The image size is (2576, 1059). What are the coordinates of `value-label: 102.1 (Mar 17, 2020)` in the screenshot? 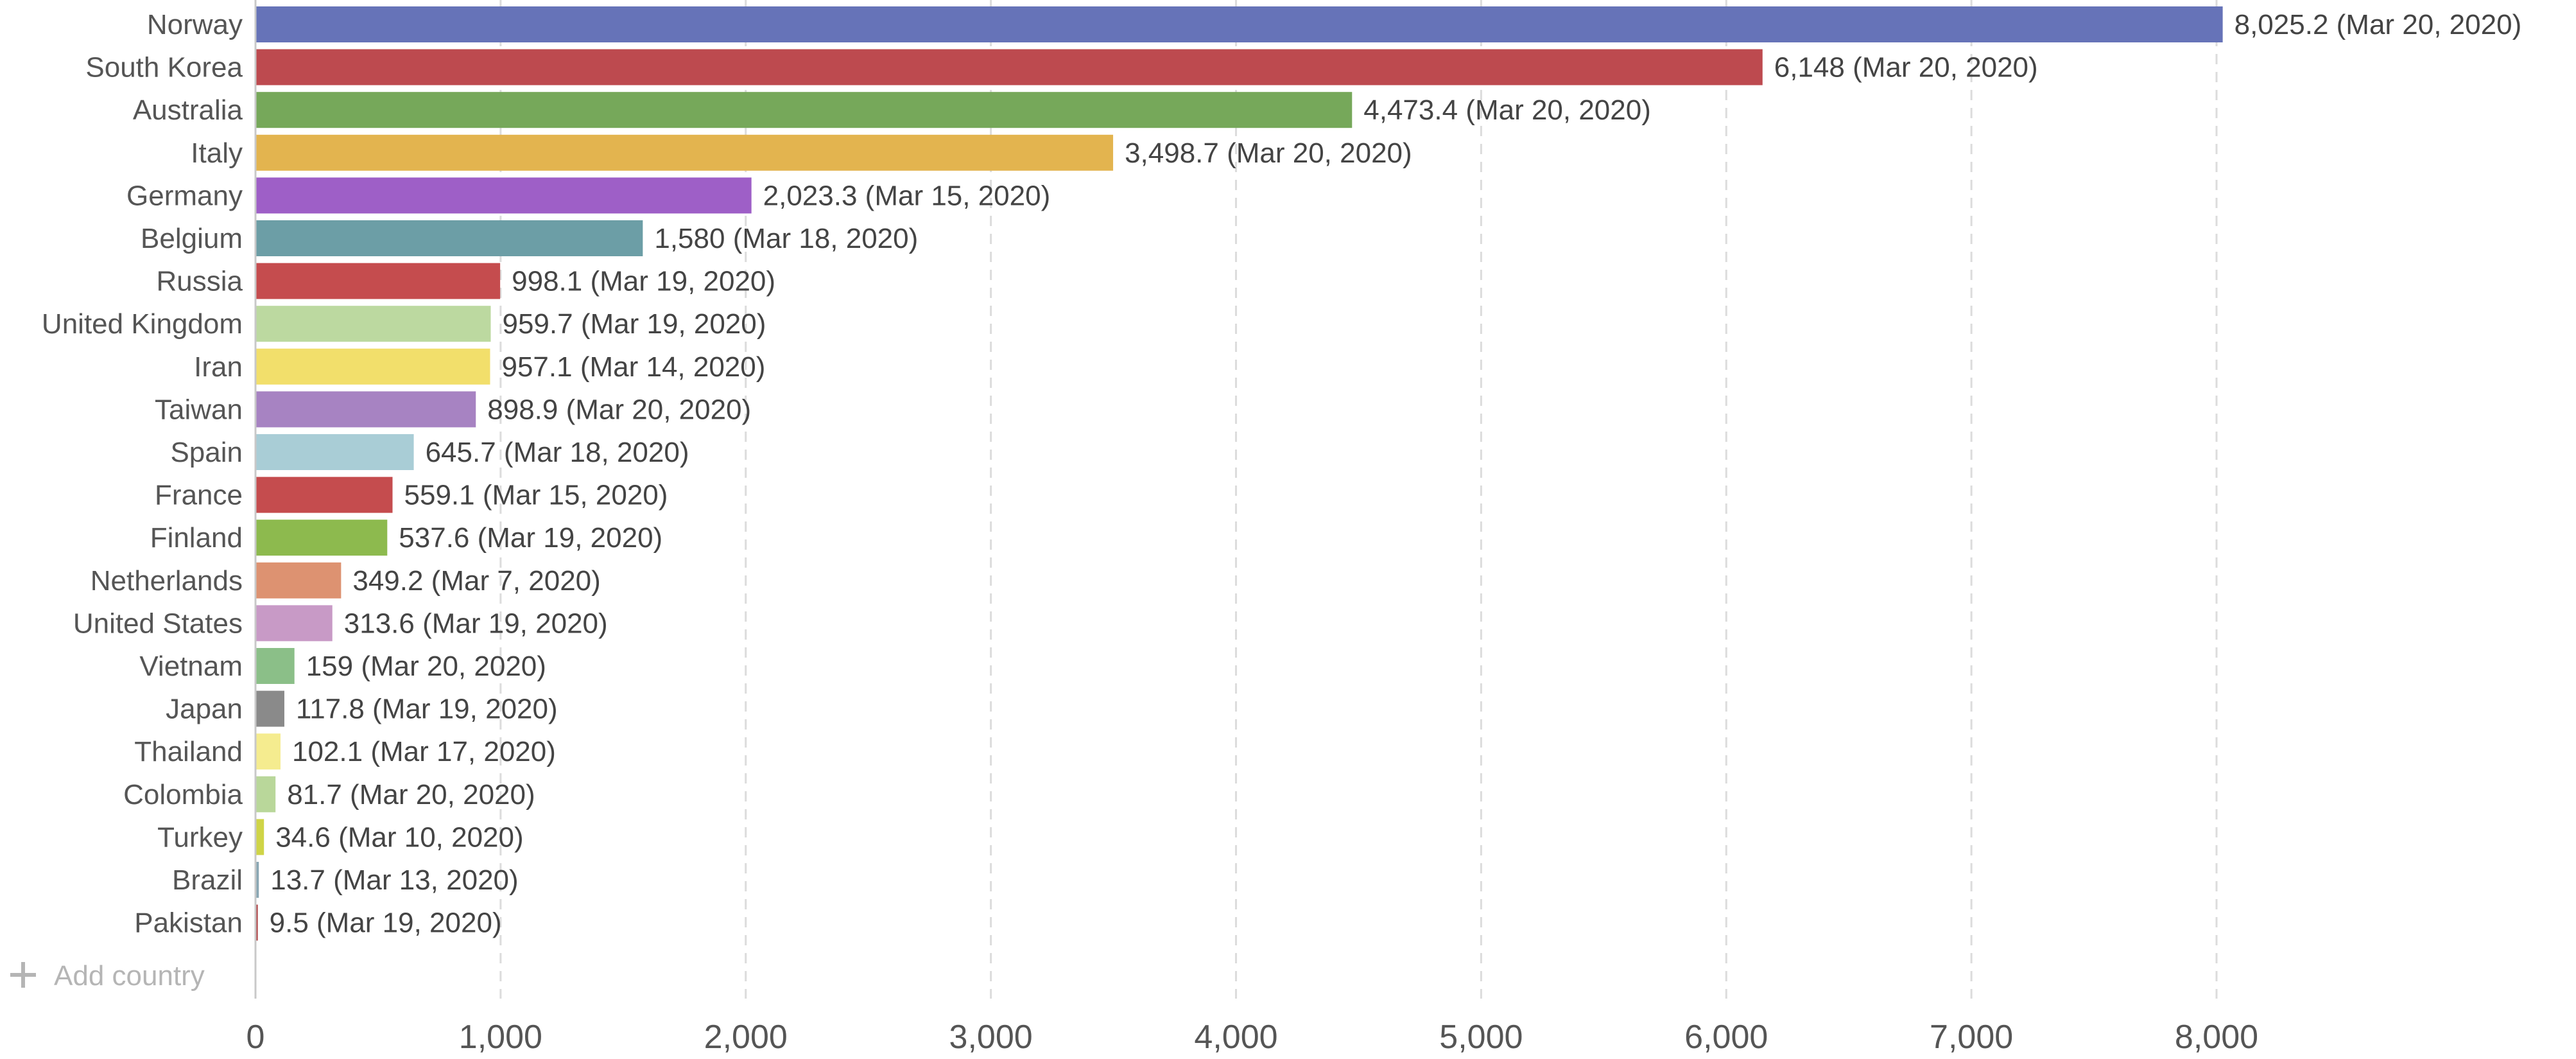 It's located at (424, 751).